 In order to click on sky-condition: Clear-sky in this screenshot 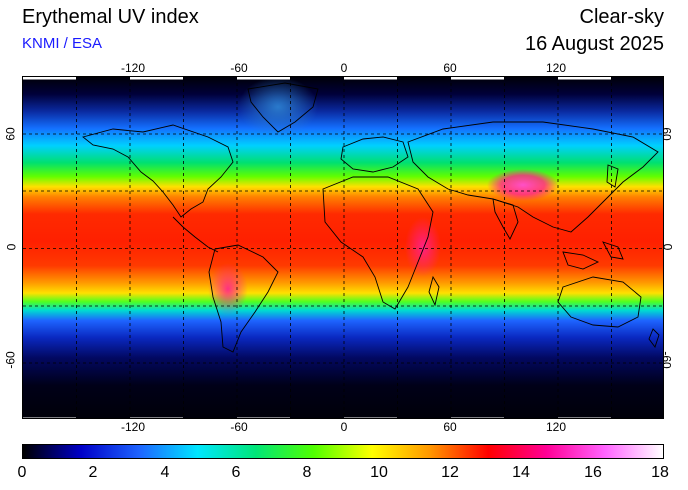, I will do `click(621, 17)`.